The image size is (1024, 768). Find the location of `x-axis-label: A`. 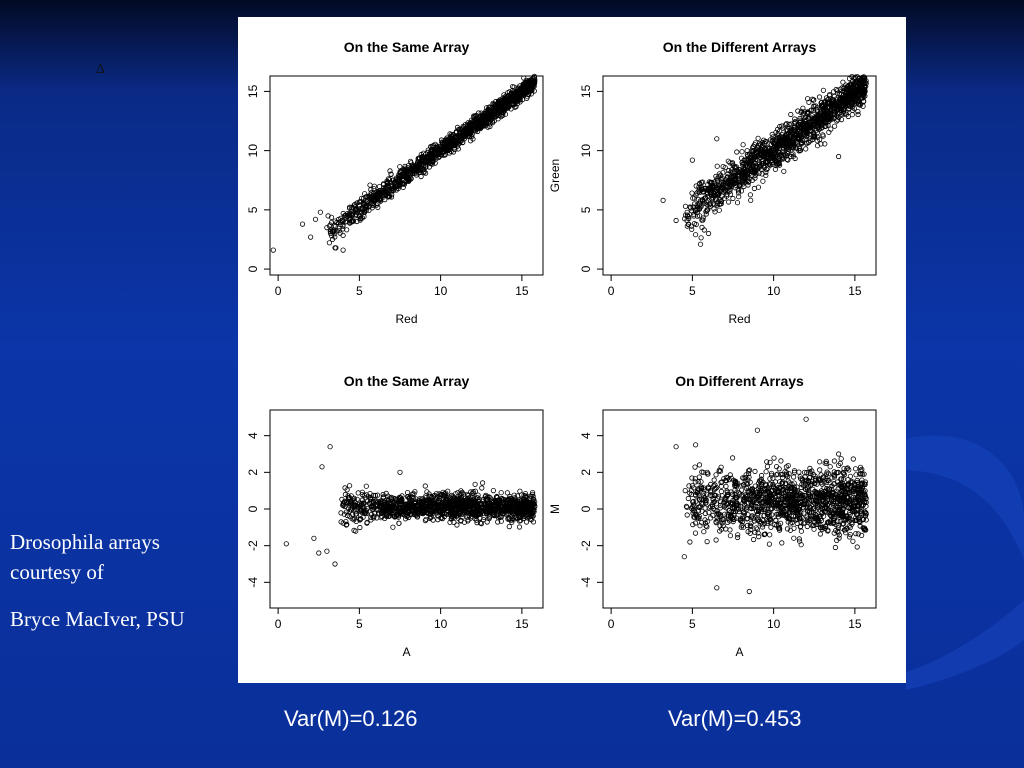

x-axis-label: A is located at coordinates (739, 652).